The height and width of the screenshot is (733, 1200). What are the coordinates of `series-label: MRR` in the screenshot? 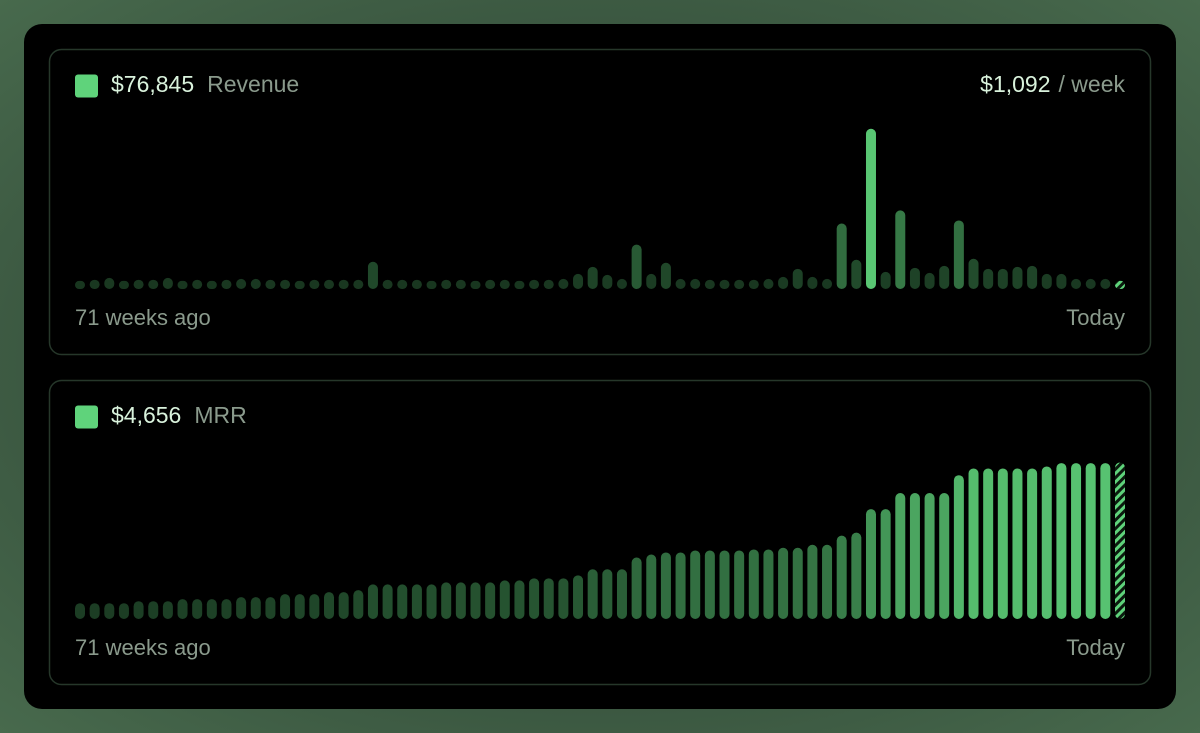 It's located at (220, 415).